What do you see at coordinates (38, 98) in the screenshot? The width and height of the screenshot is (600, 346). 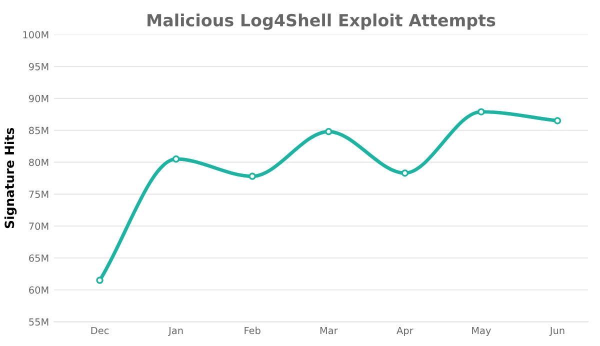 I see `y-tick-label: 90M` at bounding box center [38, 98].